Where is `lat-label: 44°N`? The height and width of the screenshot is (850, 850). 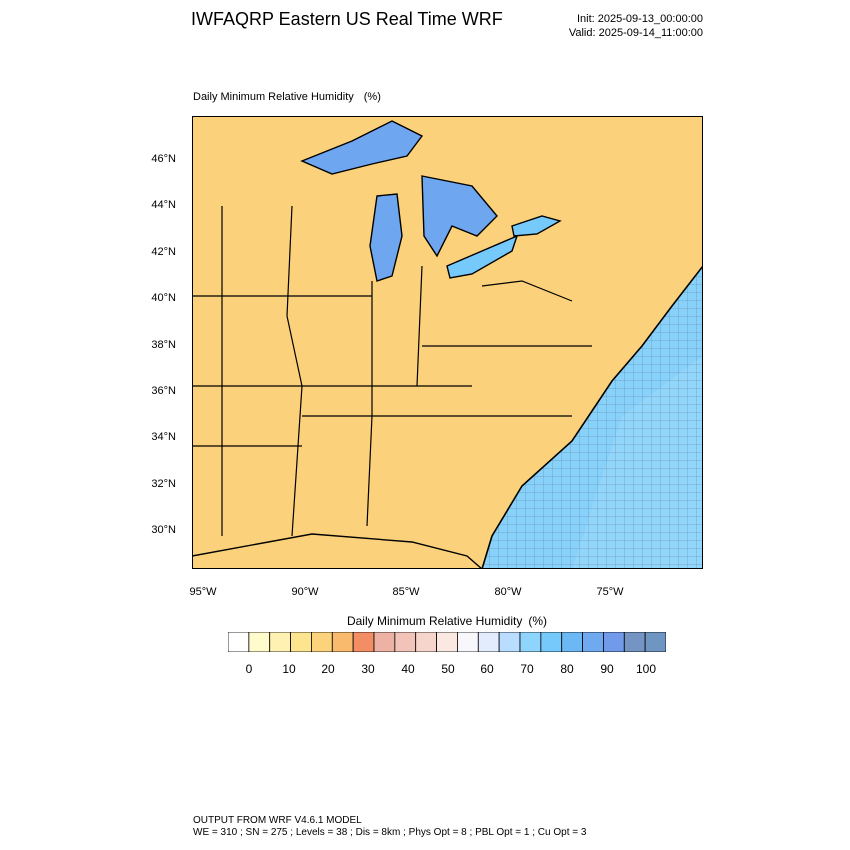 lat-label: 44°N is located at coordinates (163, 205).